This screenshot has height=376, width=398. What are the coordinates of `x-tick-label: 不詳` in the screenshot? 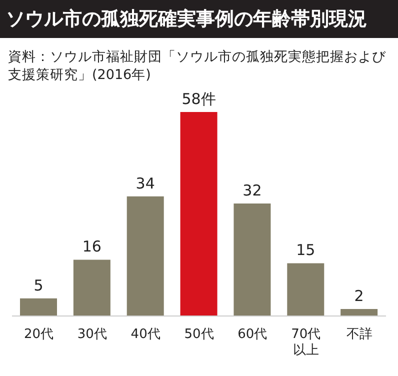 It's located at (359, 334).